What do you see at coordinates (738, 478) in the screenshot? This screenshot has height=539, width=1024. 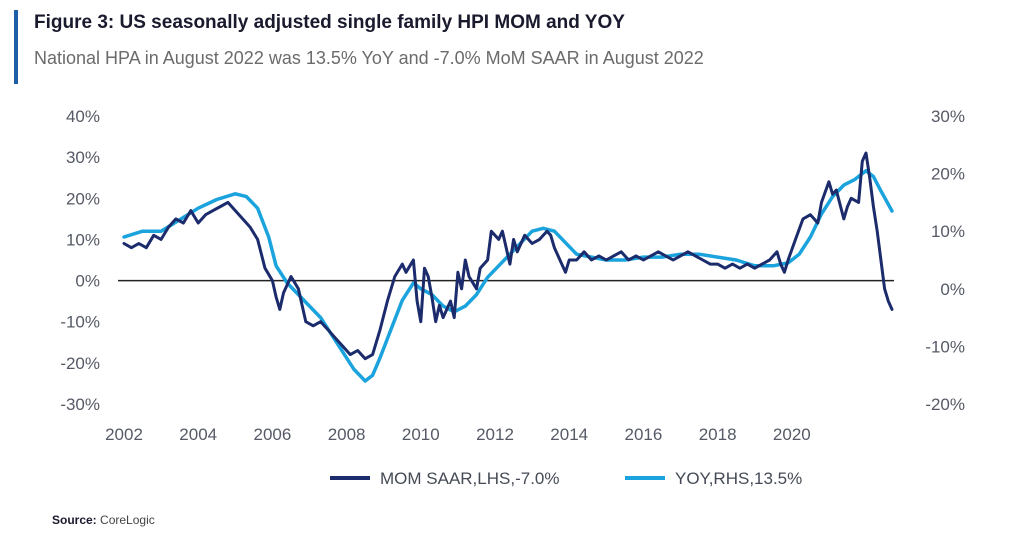 I see `legend-label-yoy: YOY,RHS,13.5%` at bounding box center [738, 478].